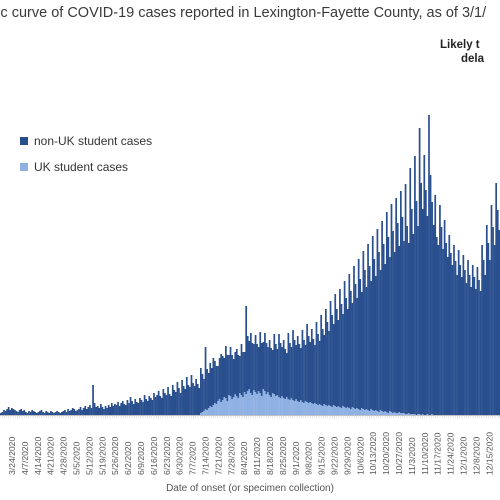 This screenshot has height=500, width=500. What do you see at coordinates (250, 488) in the screenshot?
I see `x-axis-label: Date of onset (or specimen collection)` at bounding box center [250, 488].